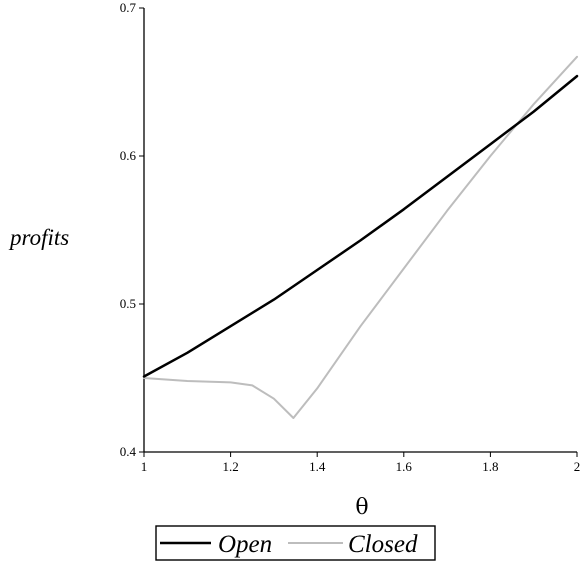 The image size is (582, 563). What do you see at coordinates (361, 507) in the screenshot?
I see `x-axis-title: θ` at bounding box center [361, 507].